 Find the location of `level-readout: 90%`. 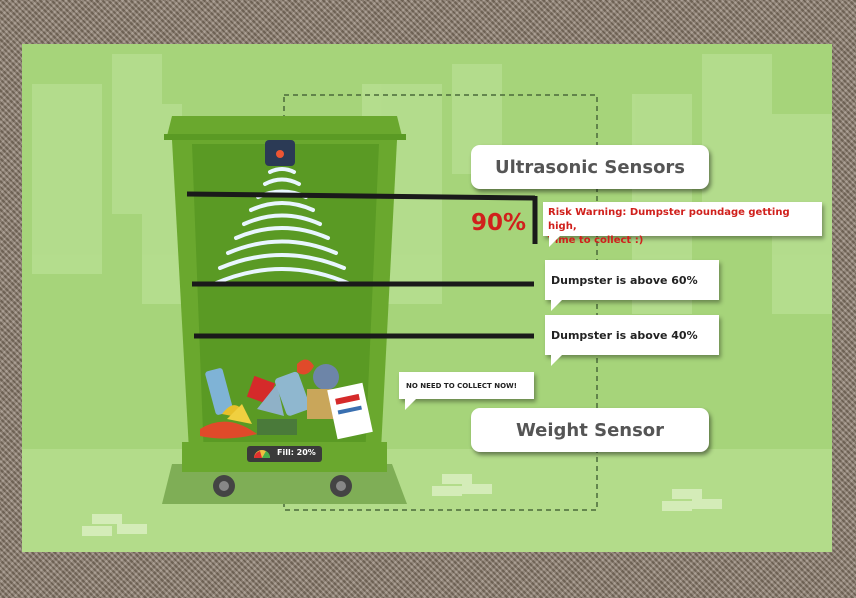

level-readout: 90% is located at coordinates (499, 223).